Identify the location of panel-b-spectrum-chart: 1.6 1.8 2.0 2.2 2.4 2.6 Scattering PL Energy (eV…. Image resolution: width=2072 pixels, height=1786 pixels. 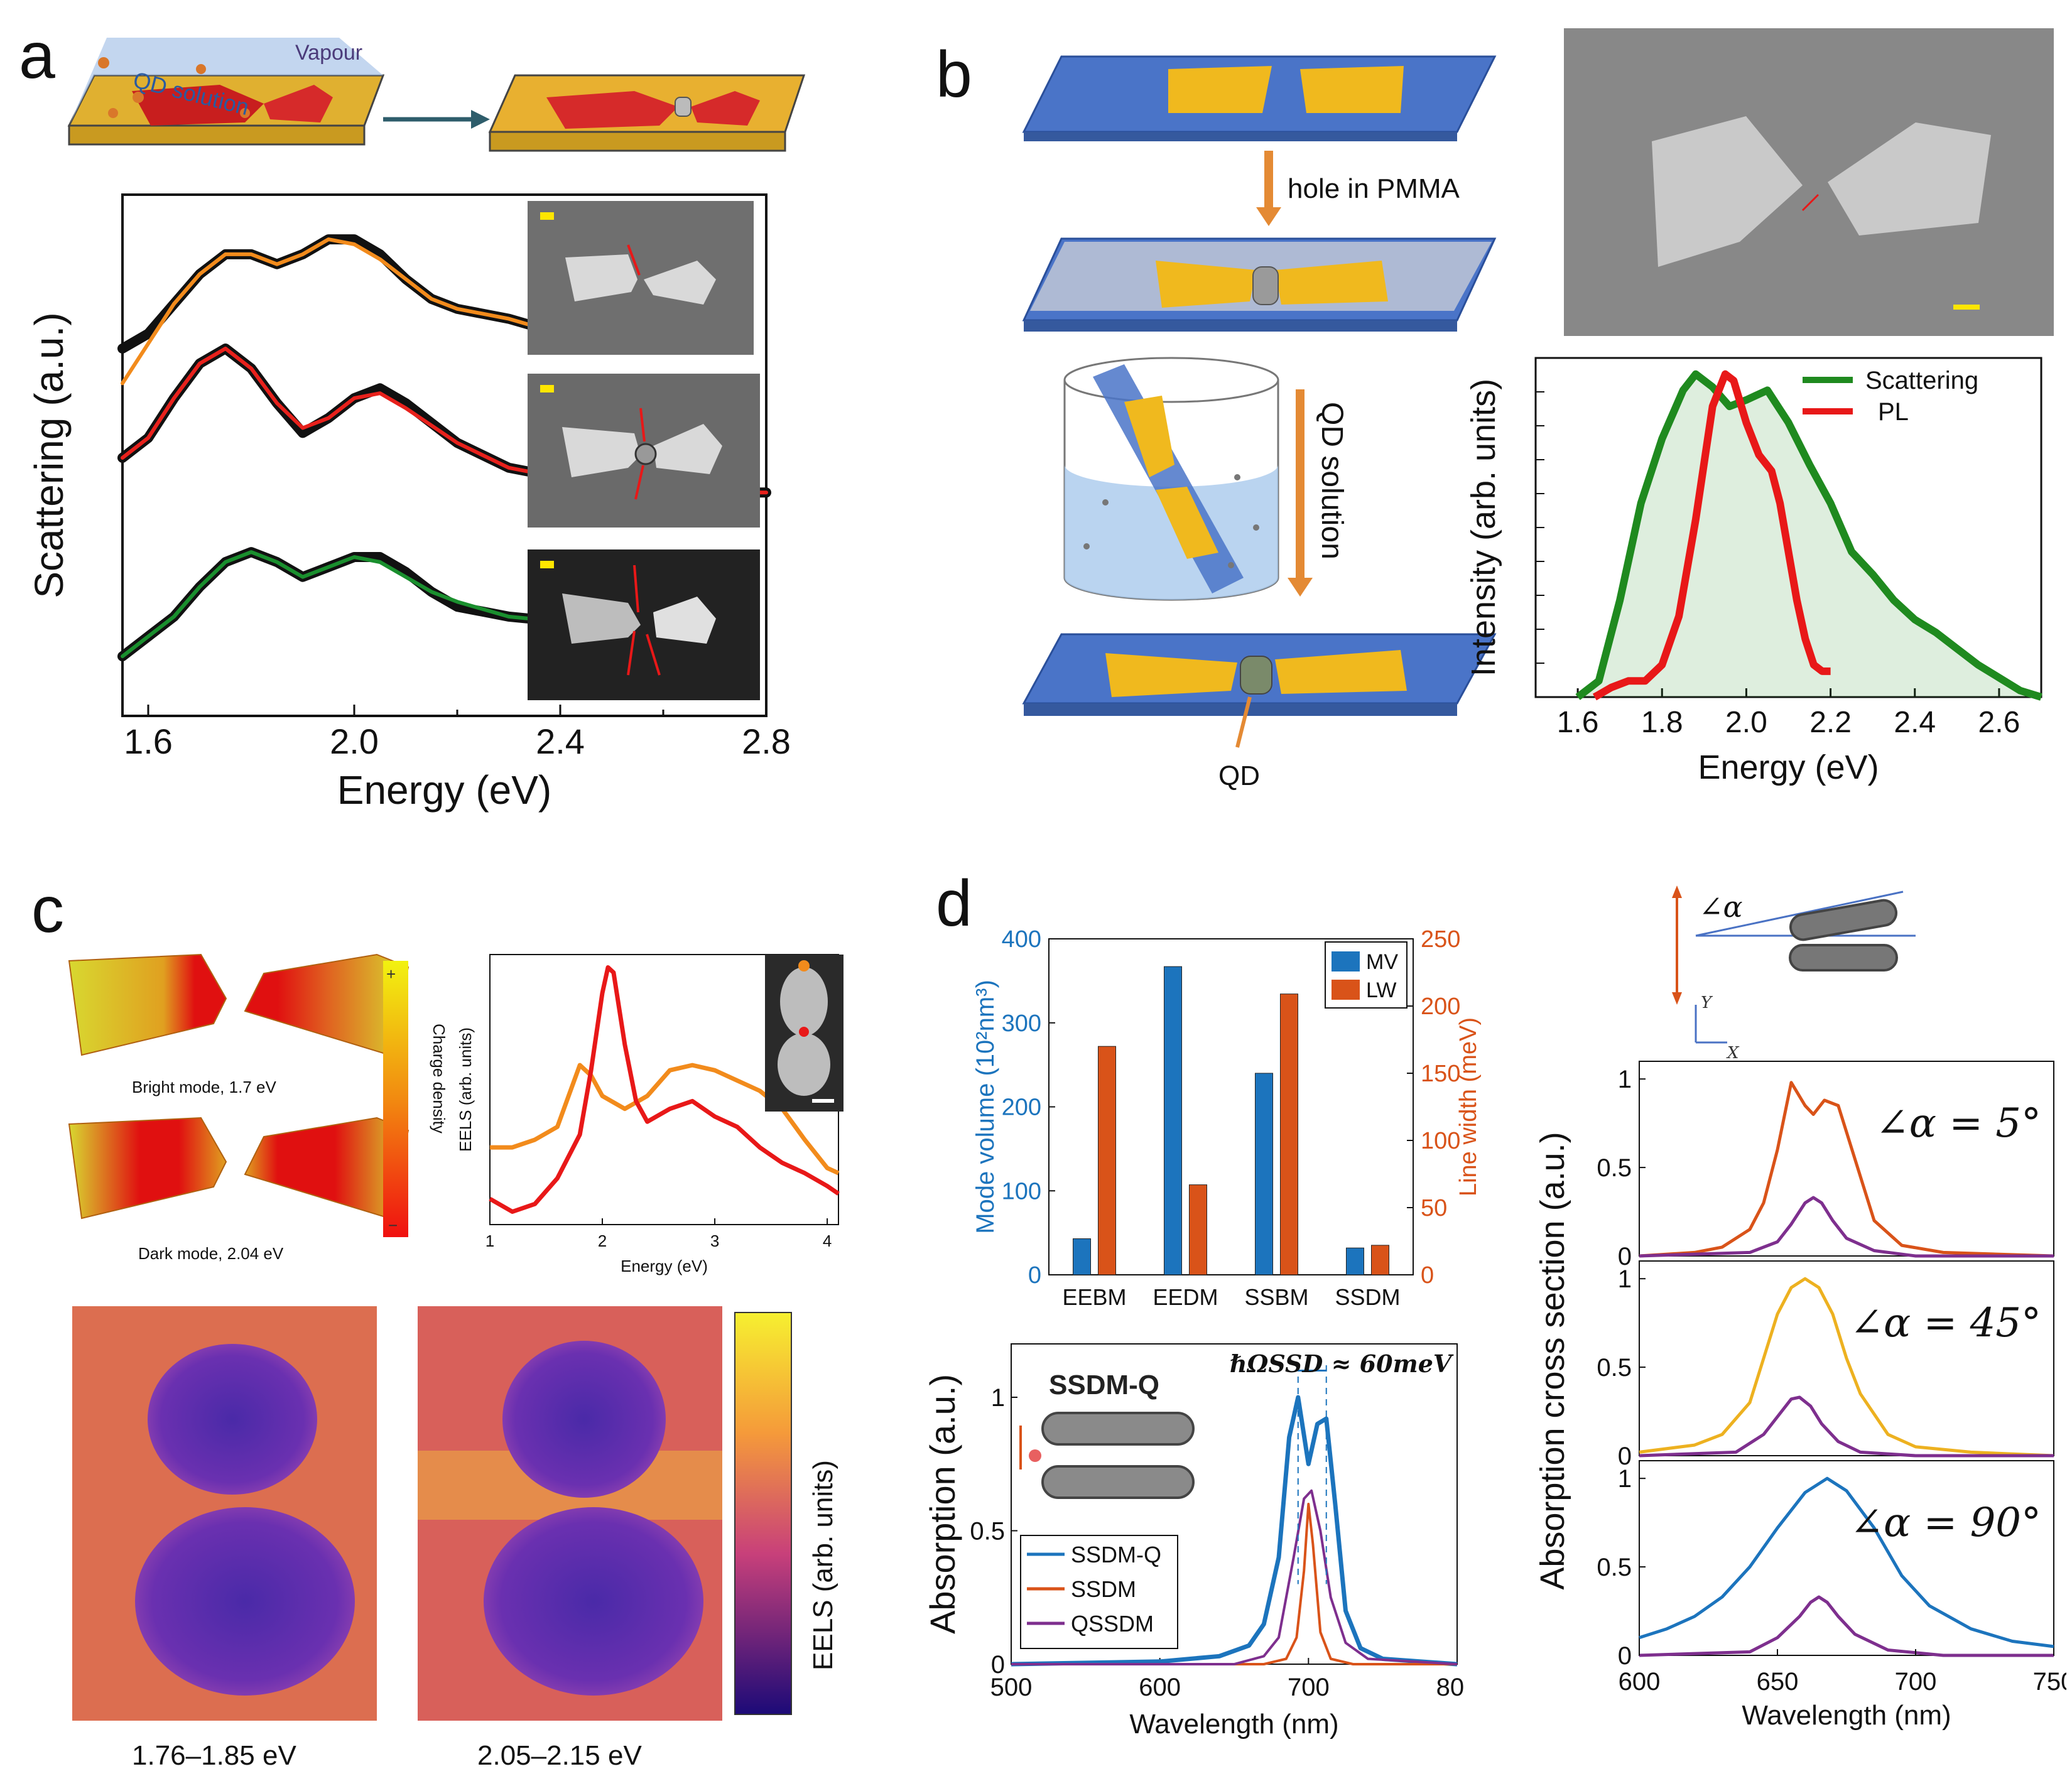
(1753, 571).